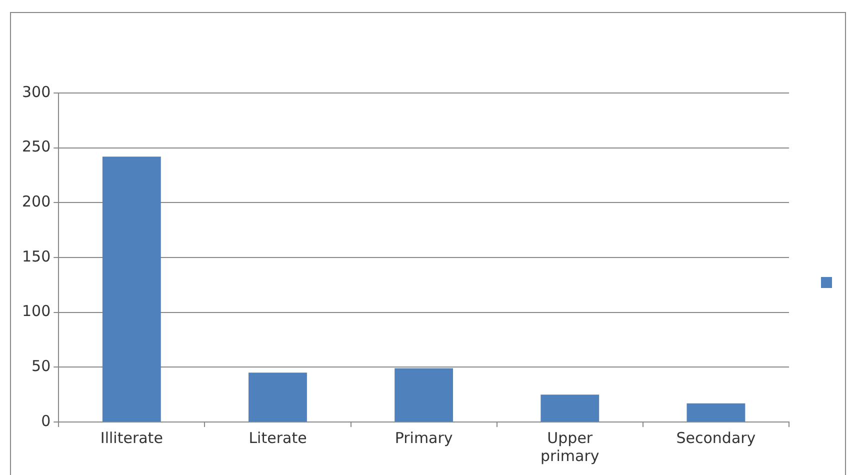  What do you see at coordinates (41, 366) in the screenshot?
I see `y-tick-label: 50` at bounding box center [41, 366].